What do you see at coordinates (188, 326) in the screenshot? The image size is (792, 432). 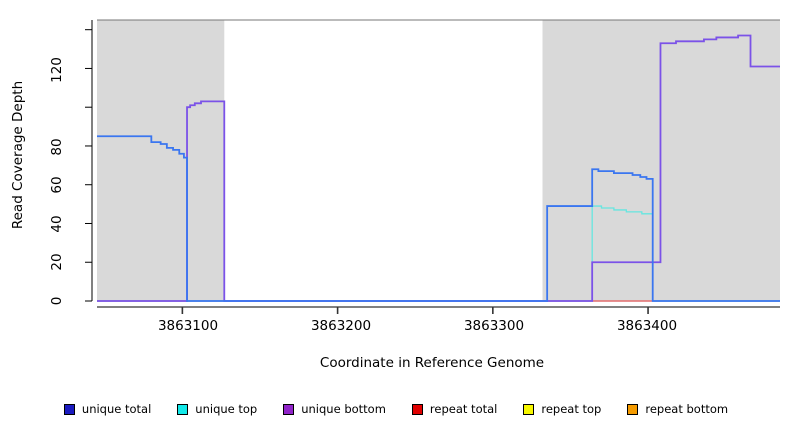 I see `x-tick-label-1: 3863100` at bounding box center [188, 326].